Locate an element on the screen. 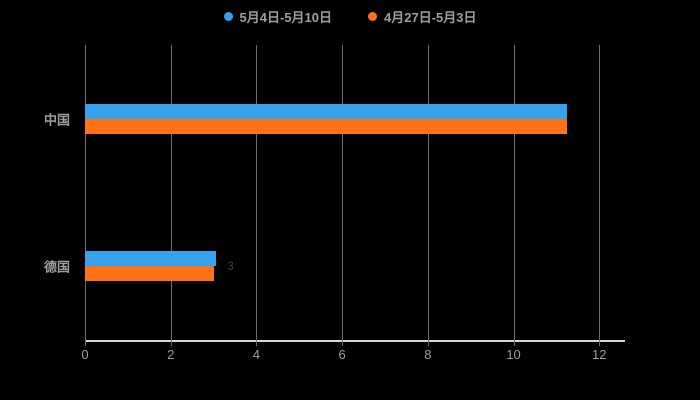  x-tick-label: 12 is located at coordinates (599, 354).